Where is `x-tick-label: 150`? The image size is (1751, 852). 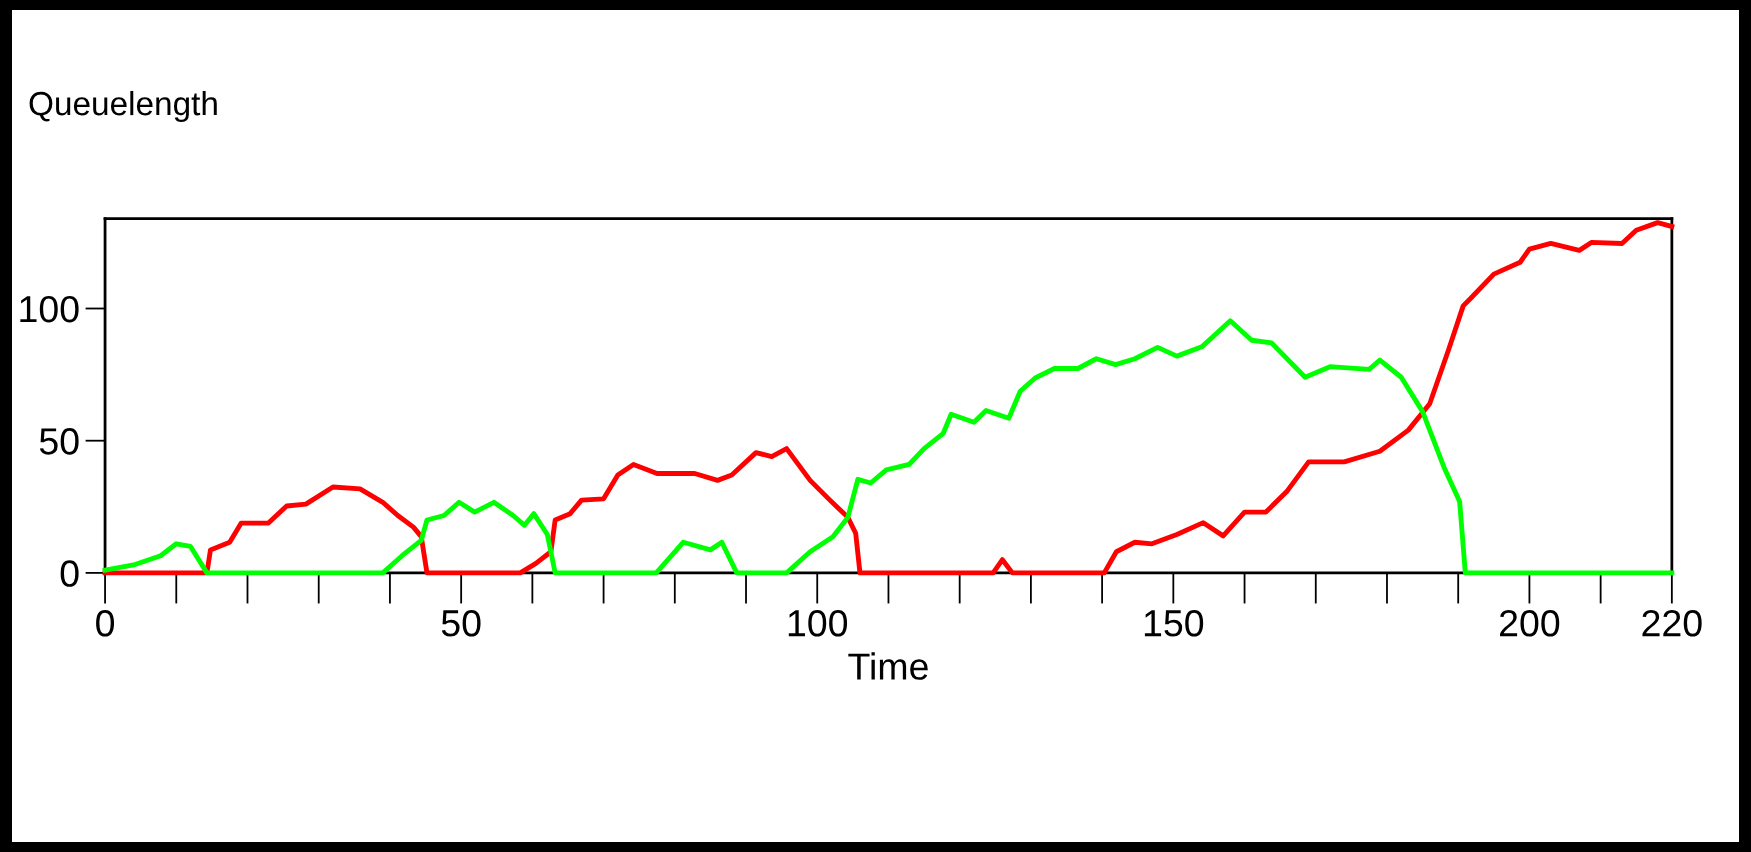 x-tick-label: 150 is located at coordinates (1174, 623).